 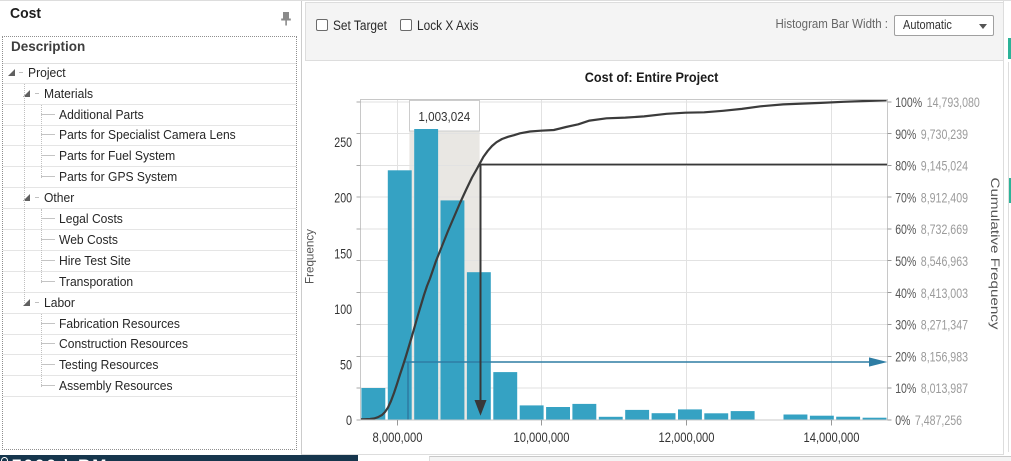 I want to click on svg-text: 40%, so click(x=905, y=293).